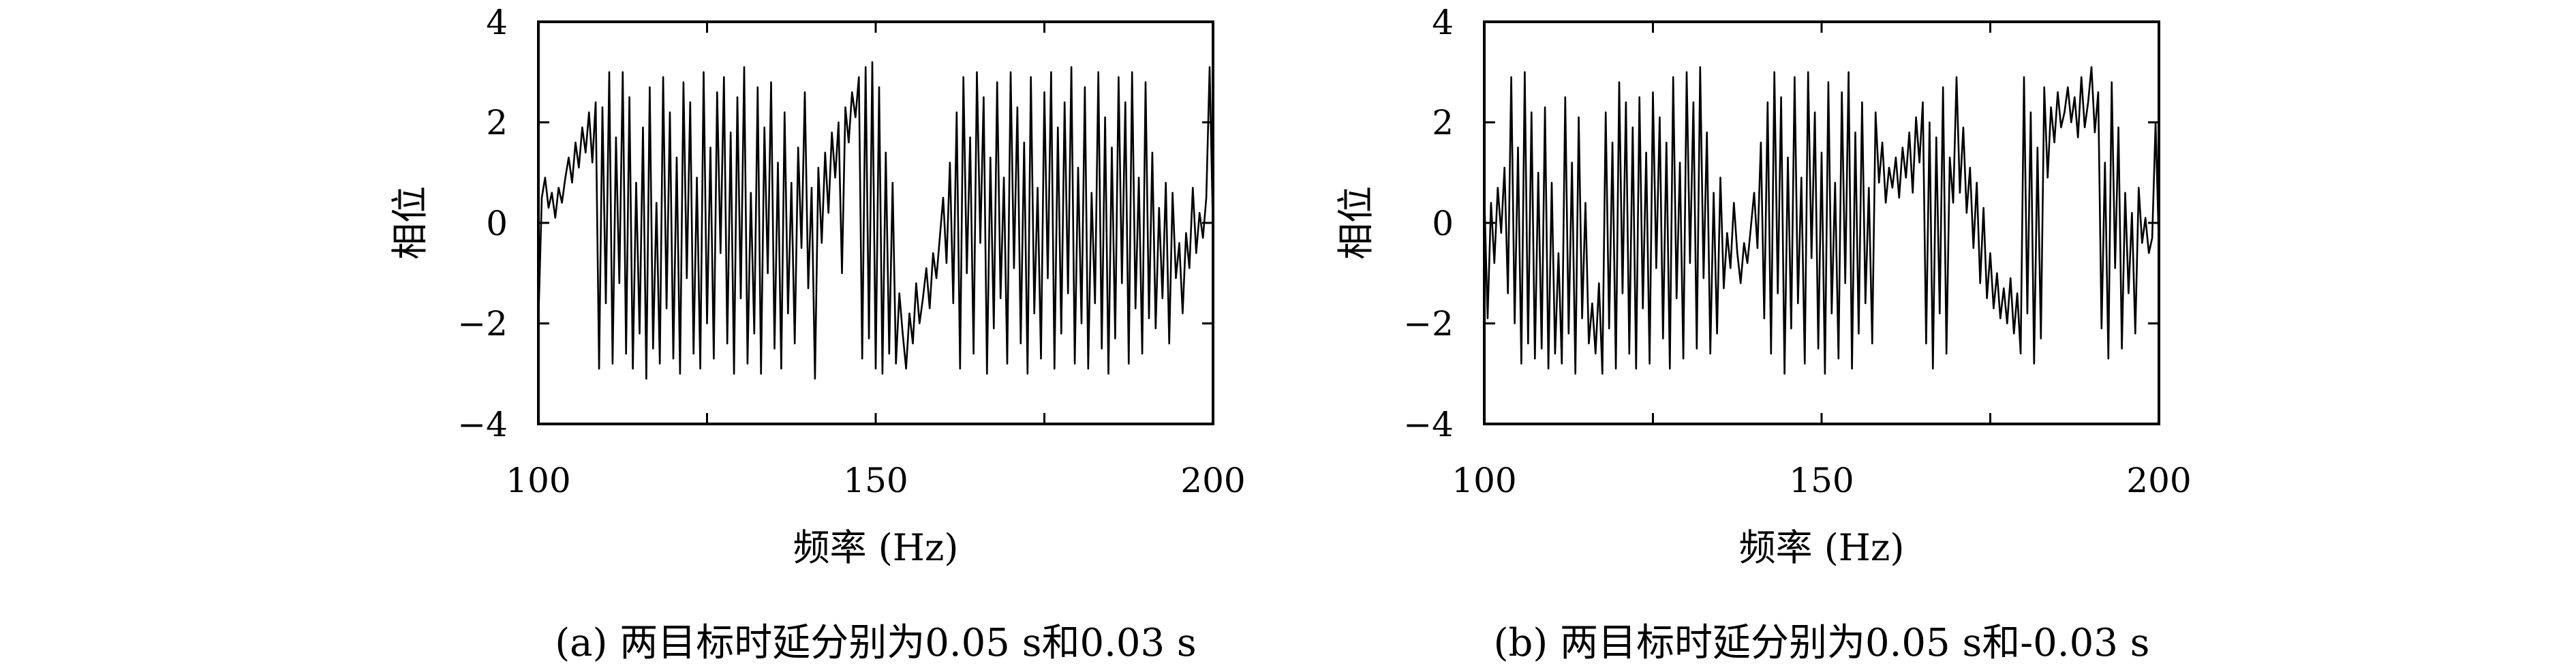 The width and height of the screenshot is (2576, 670). Describe the element at coordinates (497, 223) in the screenshot. I see `y-tick-label-a-0: 0` at that location.